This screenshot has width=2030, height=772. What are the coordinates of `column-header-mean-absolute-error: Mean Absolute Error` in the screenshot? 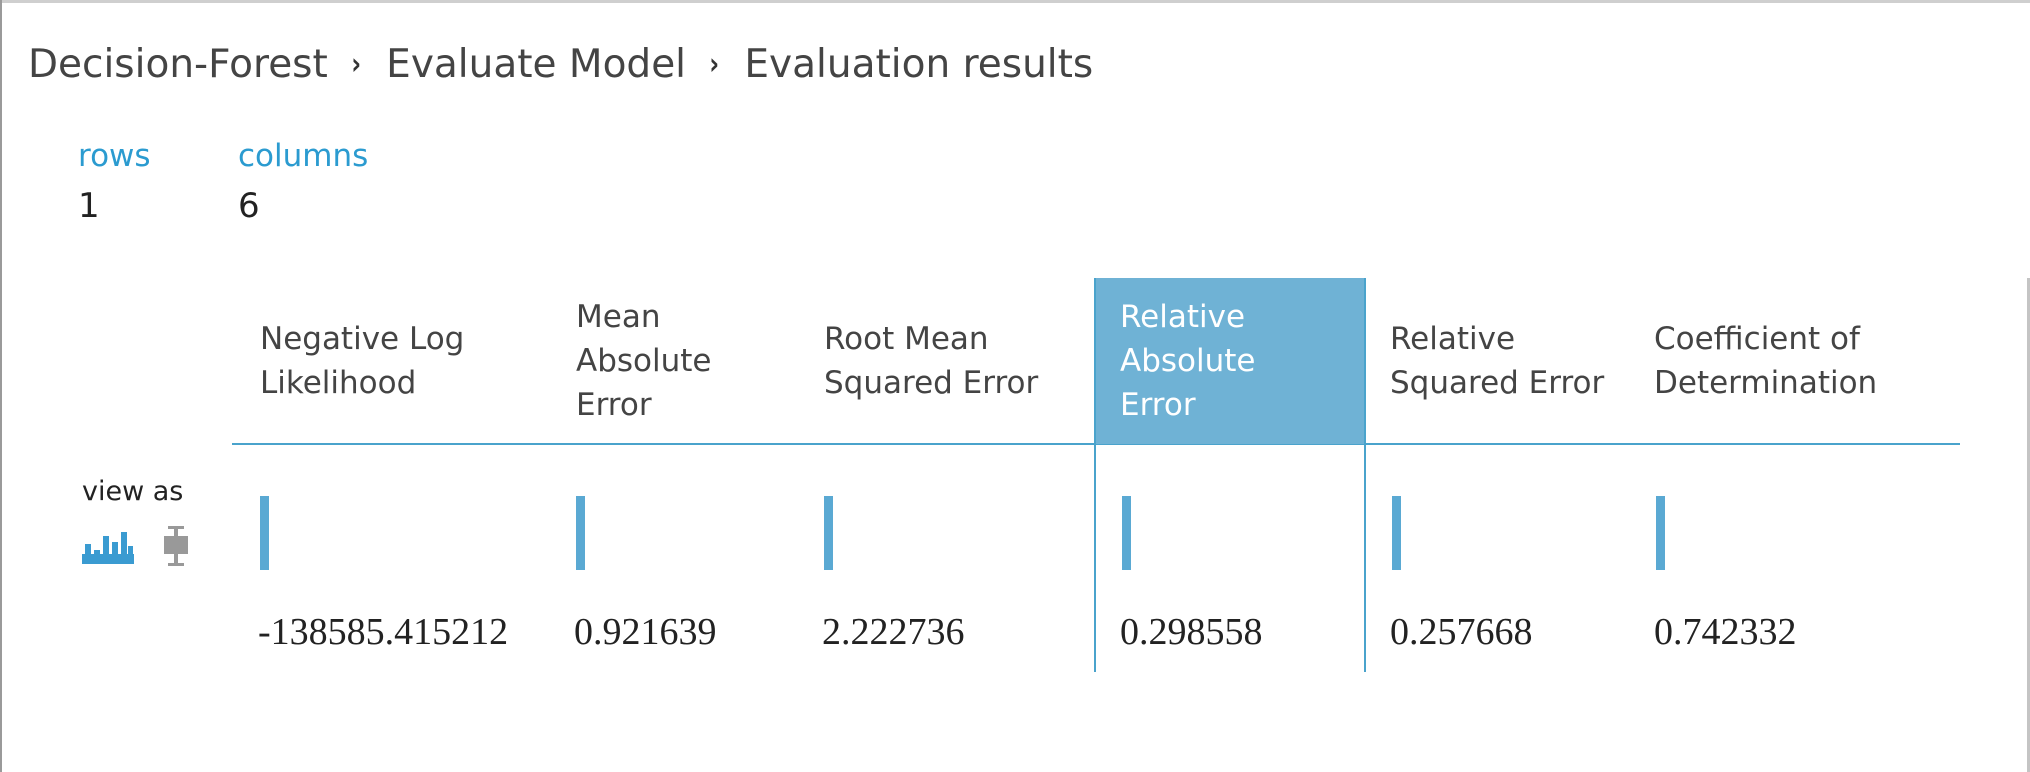 It's located at (644, 361).